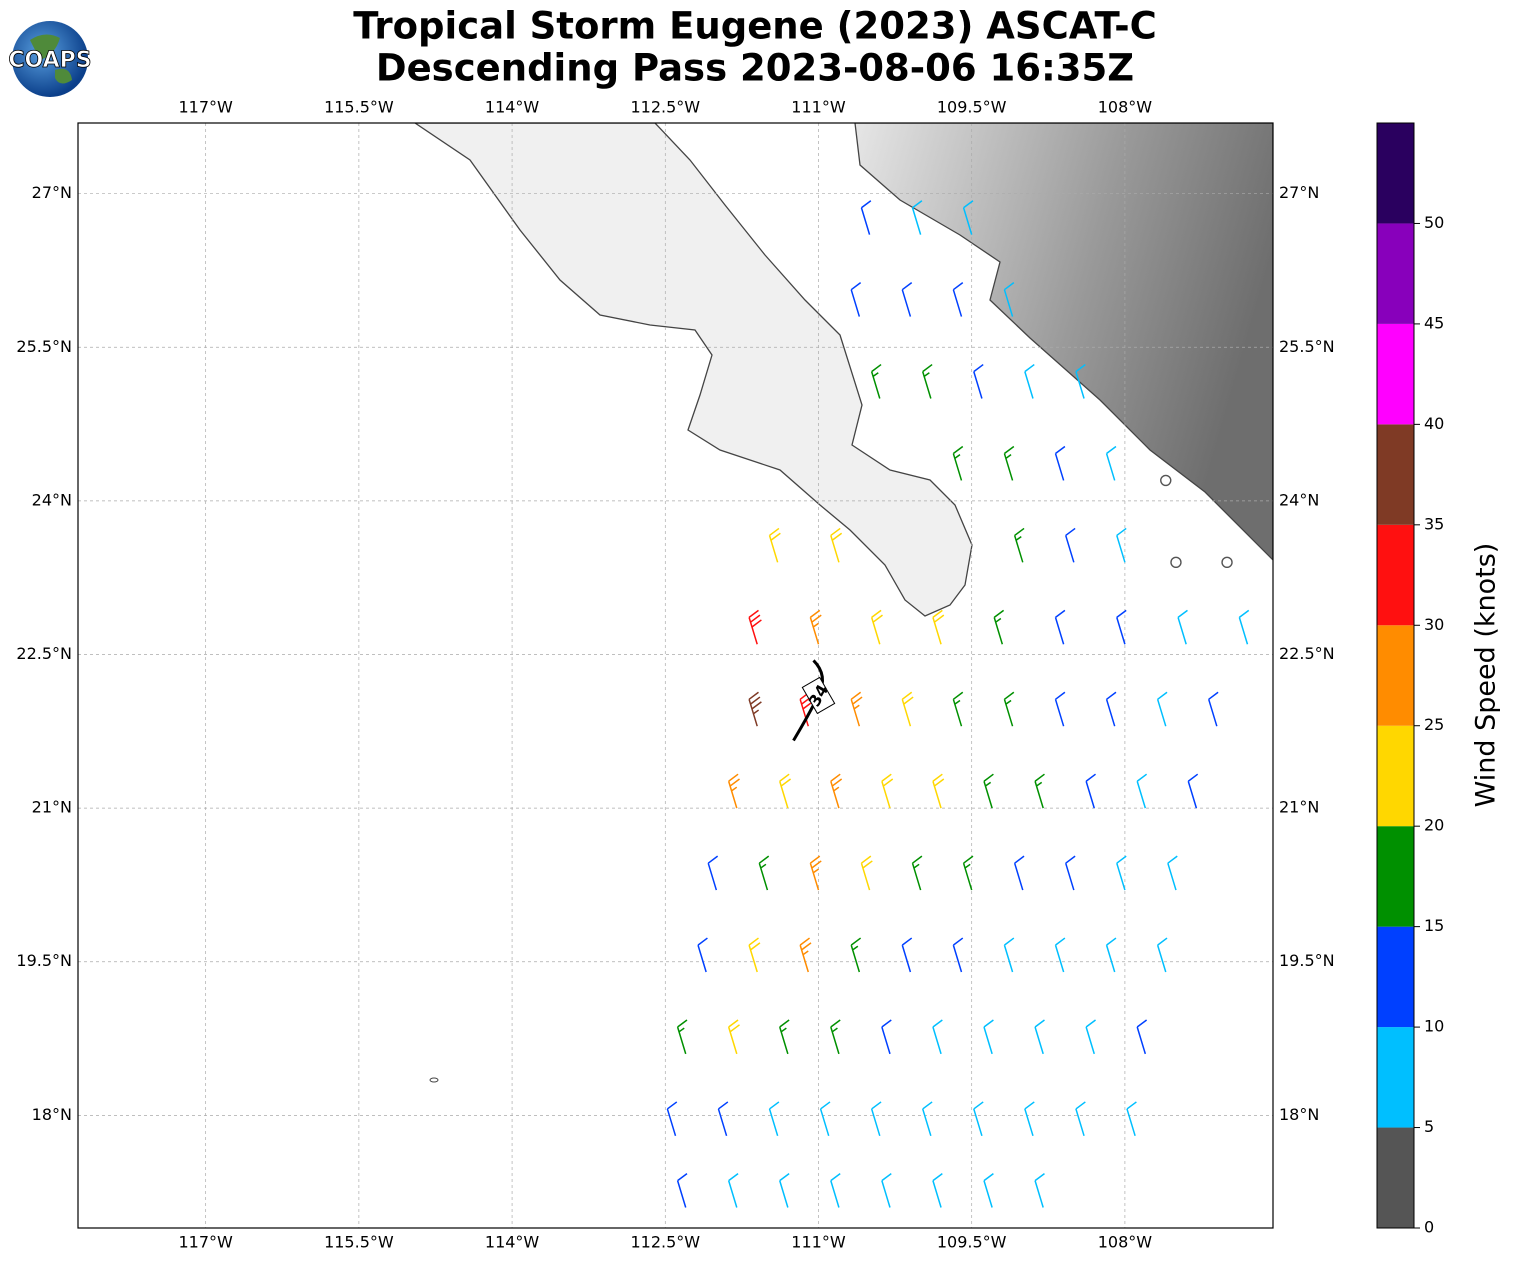 The width and height of the screenshot is (1513, 1264). I want to click on x-tick-label: 109.5°W, so click(972, 1242).